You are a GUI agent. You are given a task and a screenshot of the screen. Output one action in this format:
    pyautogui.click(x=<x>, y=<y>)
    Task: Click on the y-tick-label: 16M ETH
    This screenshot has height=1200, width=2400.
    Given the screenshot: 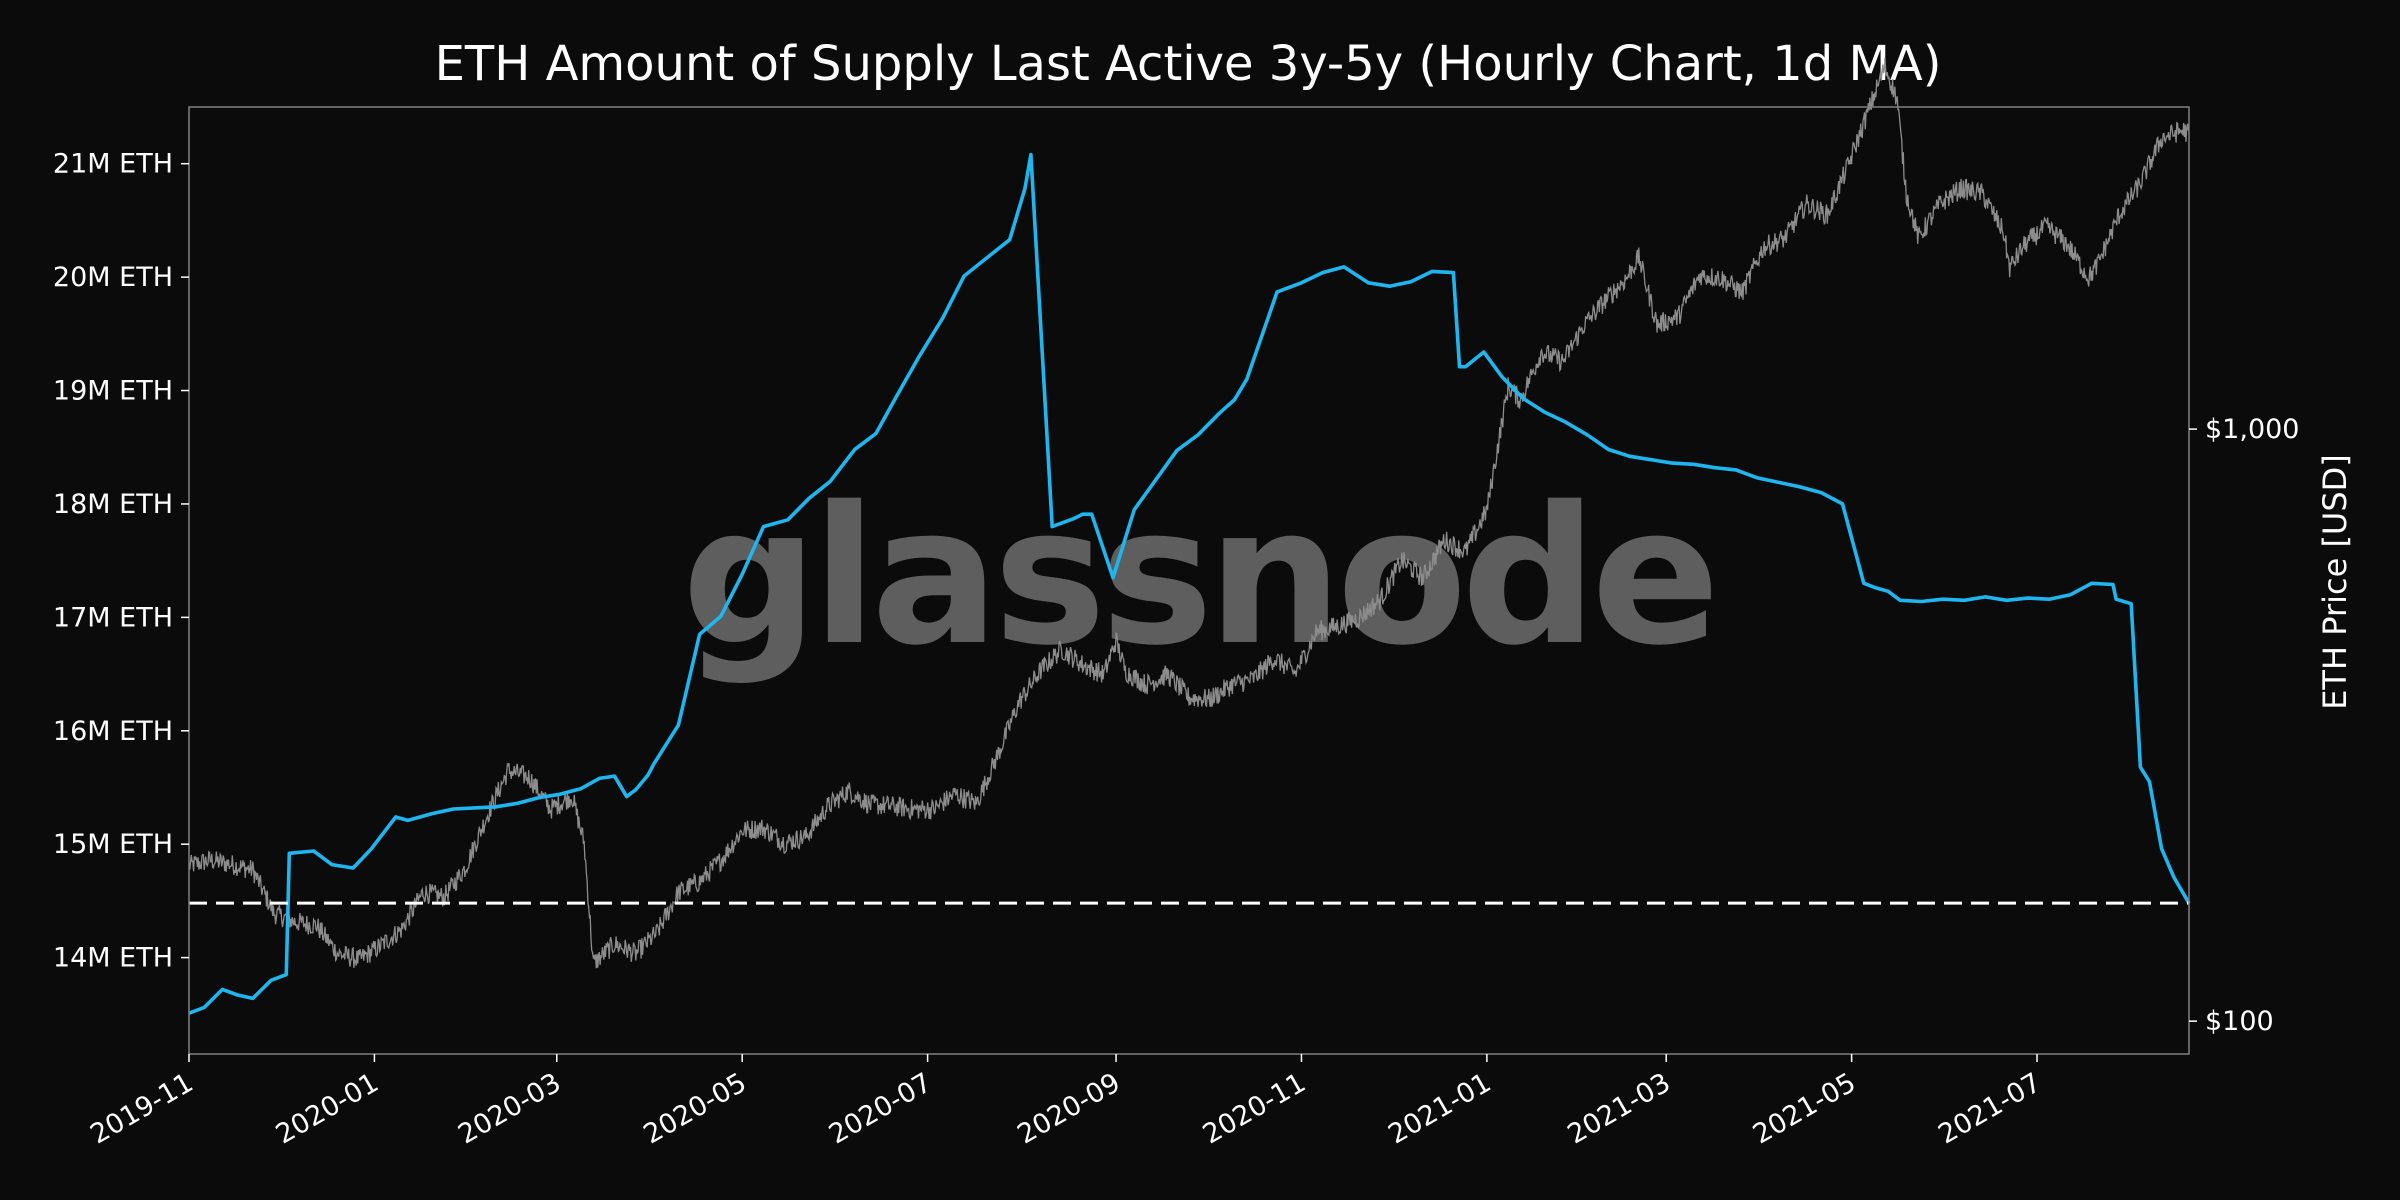 What is the action you would take?
    pyautogui.click(x=113, y=731)
    